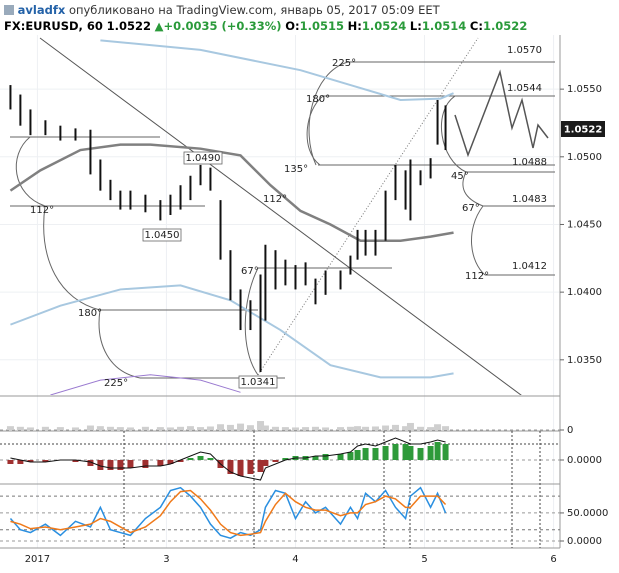 Image resolution: width=619 pixels, height=573 pixels. I want to click on annotation: 1.0483, so click(529, 199).